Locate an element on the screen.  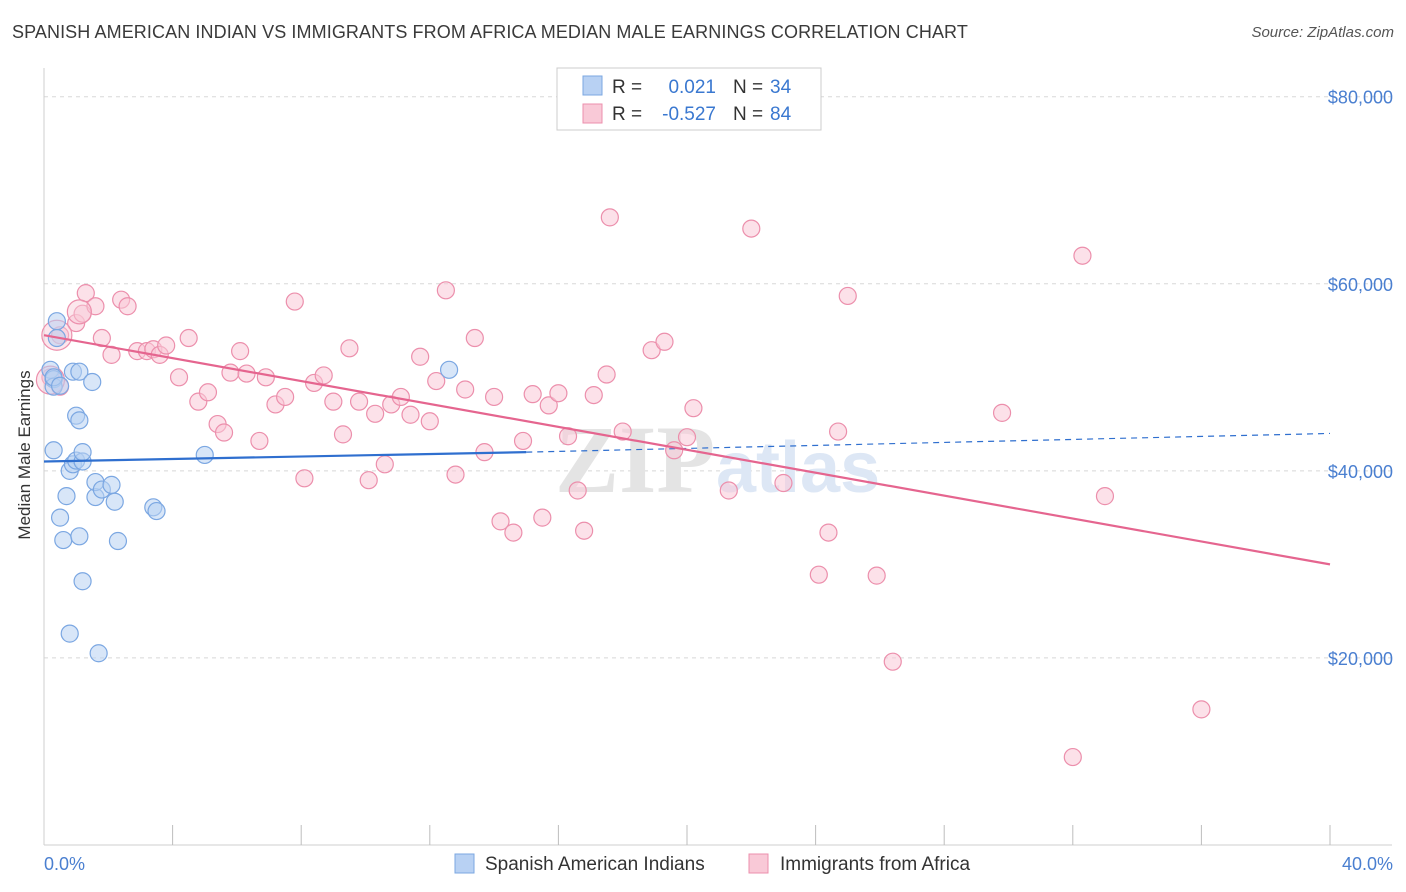
y-tick-label-3: $80,000 is located at coordinates (1360, 98).